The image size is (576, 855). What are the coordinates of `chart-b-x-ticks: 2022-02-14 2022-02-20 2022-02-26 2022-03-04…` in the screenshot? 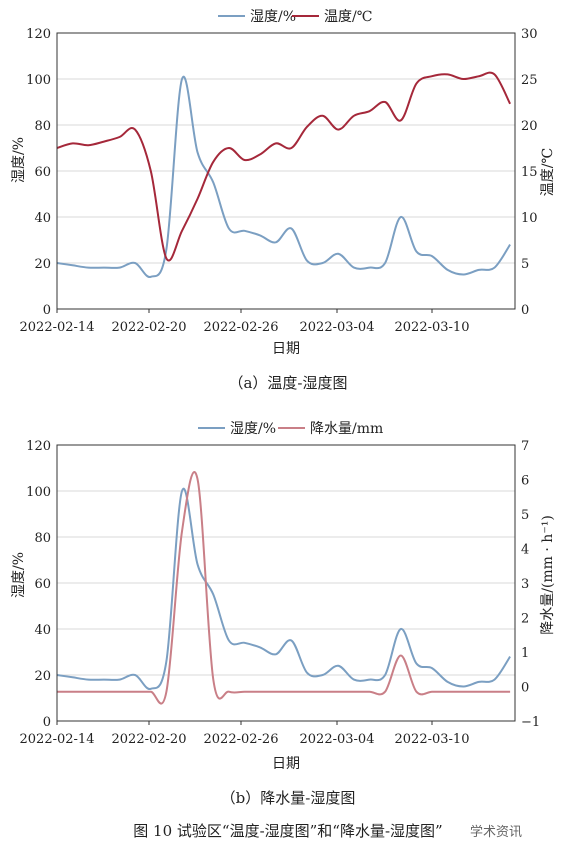 It's located at (245, 734).